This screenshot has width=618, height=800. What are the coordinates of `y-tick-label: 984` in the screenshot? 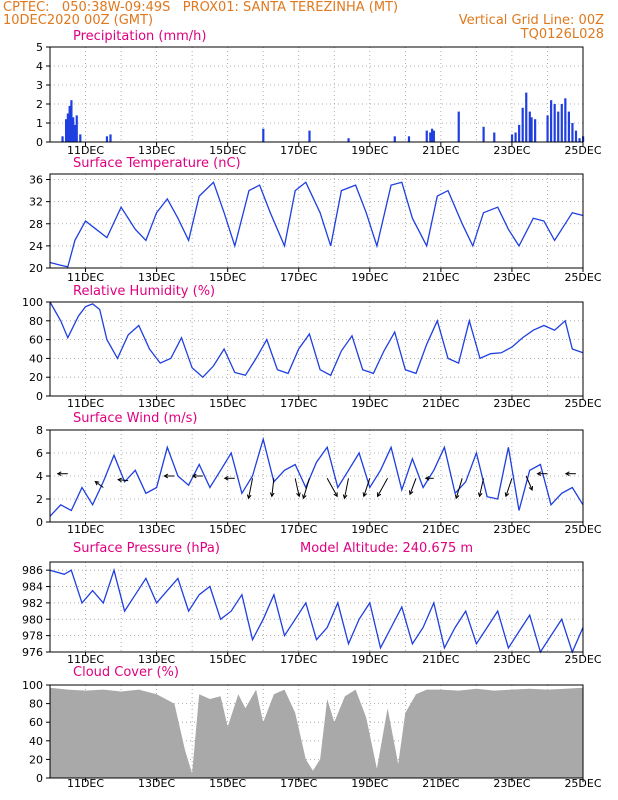 It's located at (32, 587).